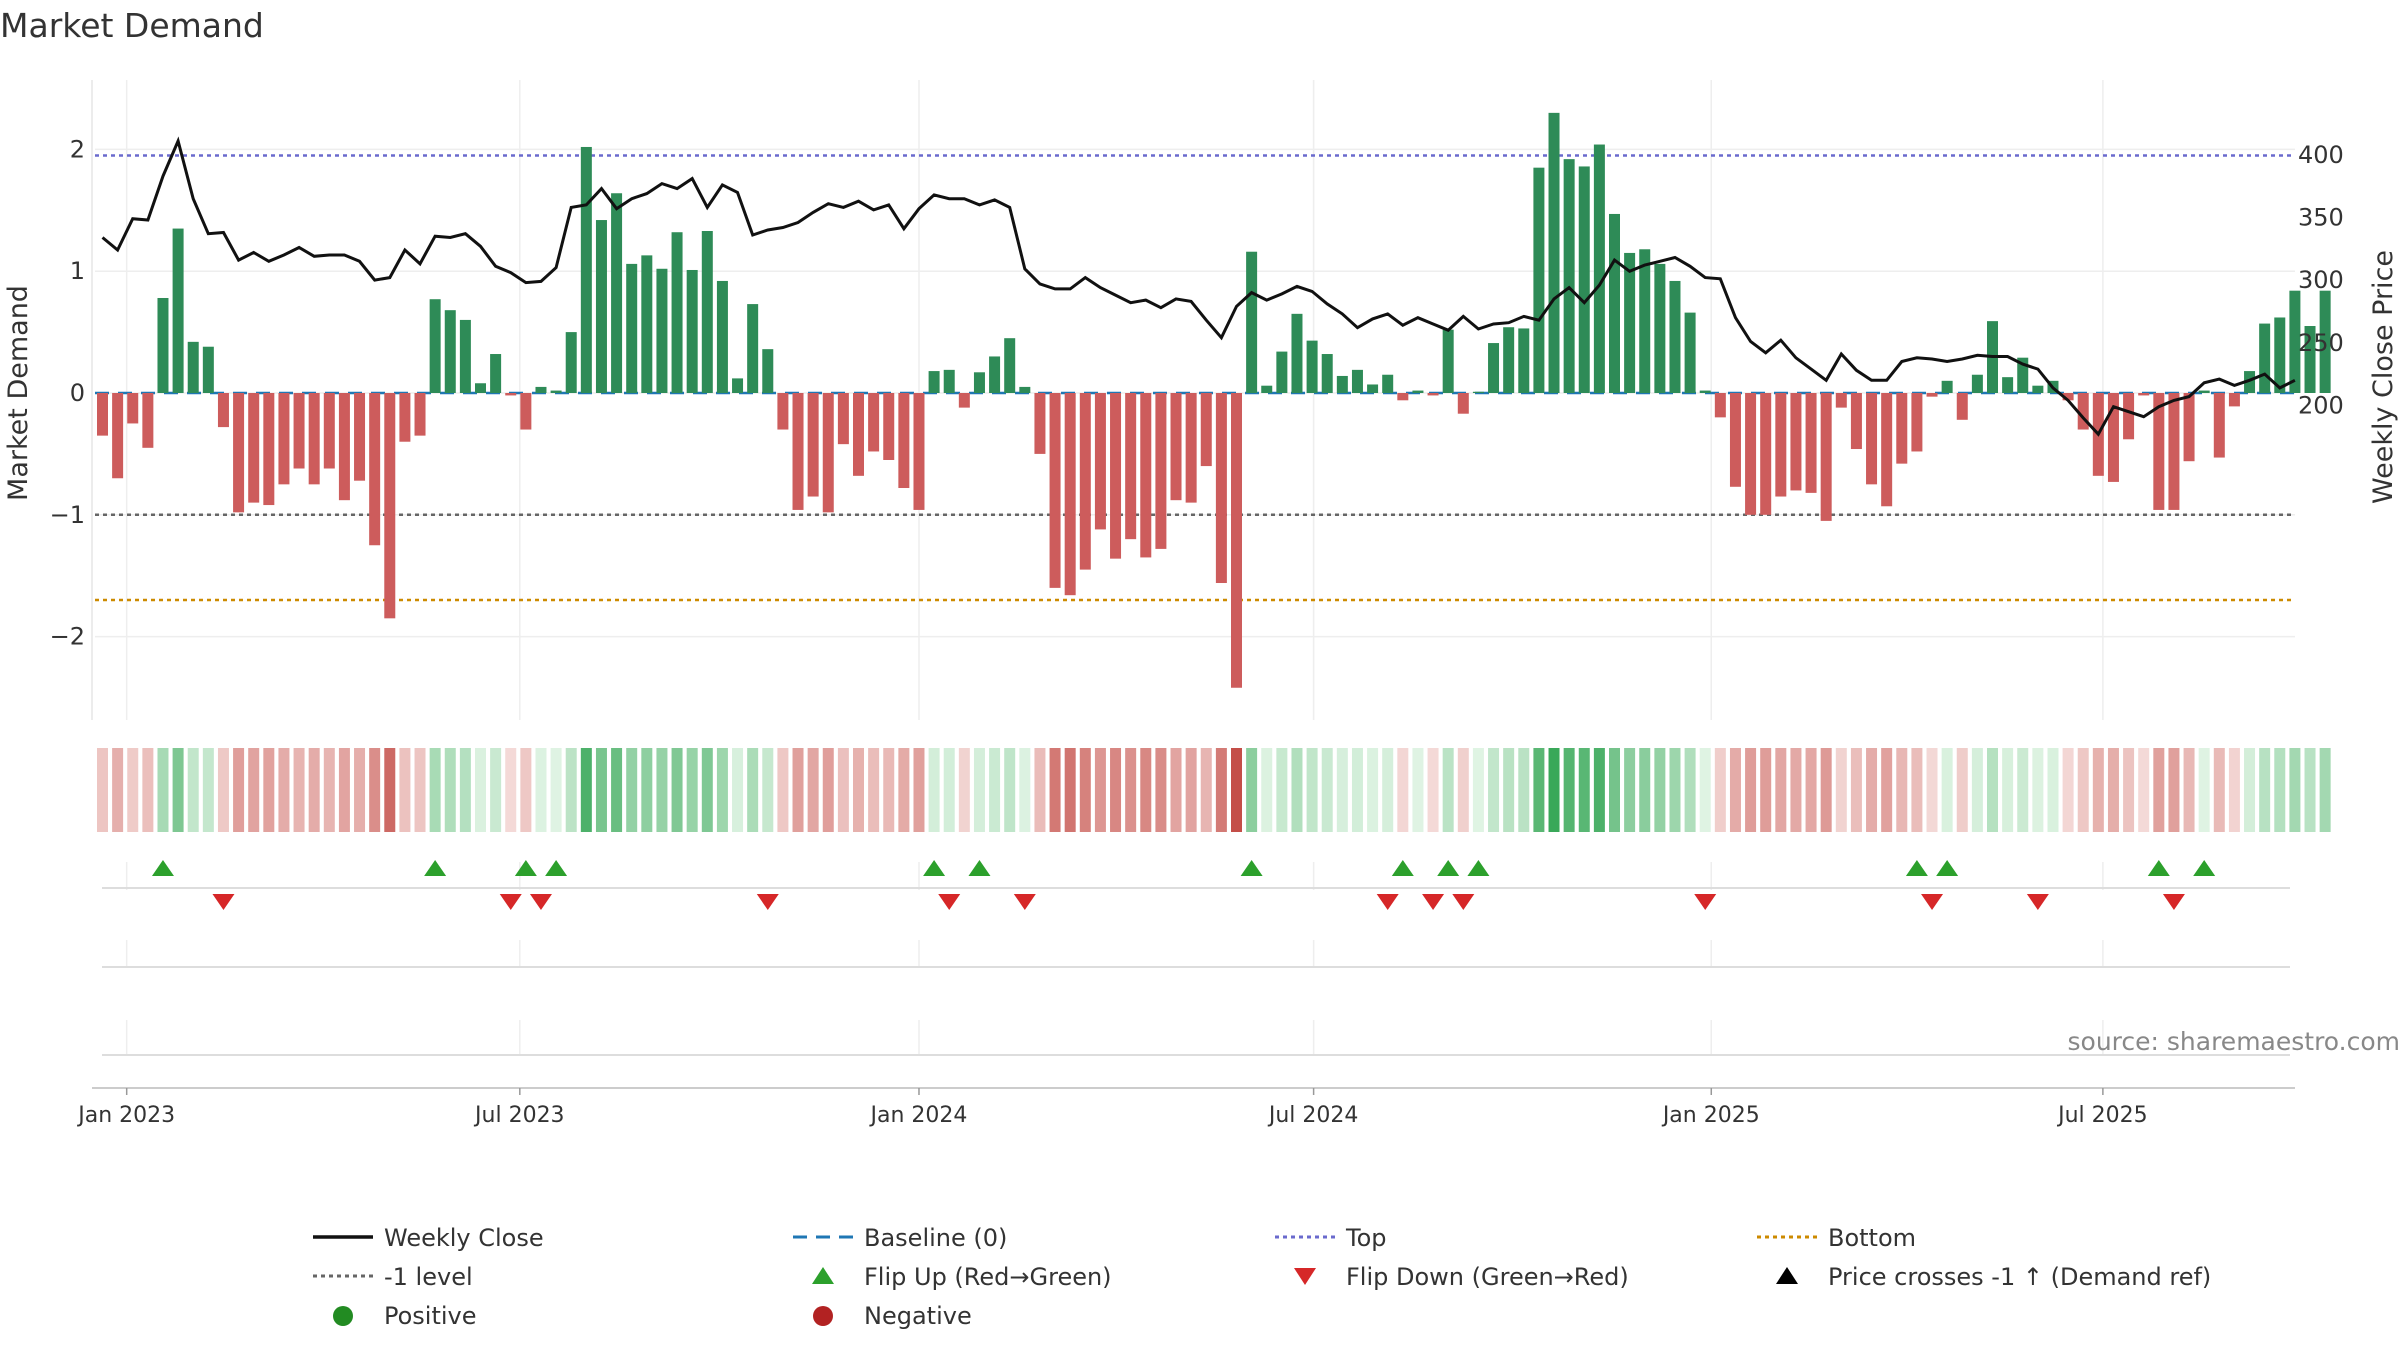 The width and height of the screenshot is (2400, 1350). I want to click on legend-label: Top, so click(1366, 1238).